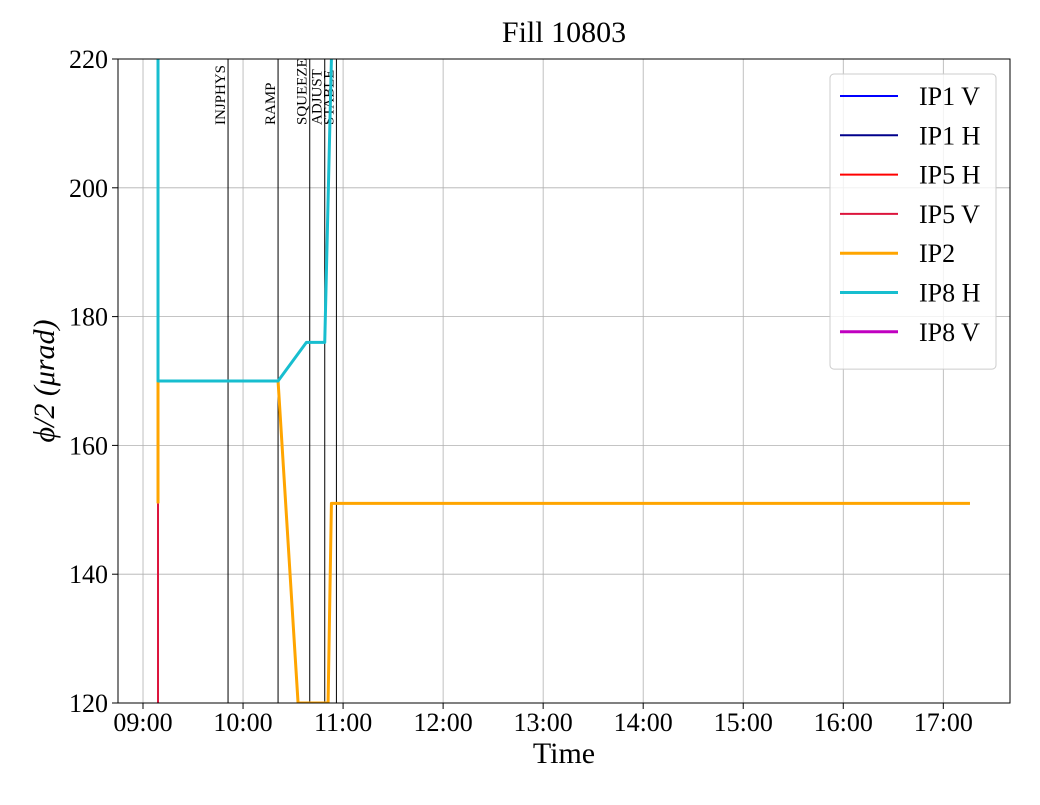  I want to click on legend-label: IP8 H, so click(950, 293).